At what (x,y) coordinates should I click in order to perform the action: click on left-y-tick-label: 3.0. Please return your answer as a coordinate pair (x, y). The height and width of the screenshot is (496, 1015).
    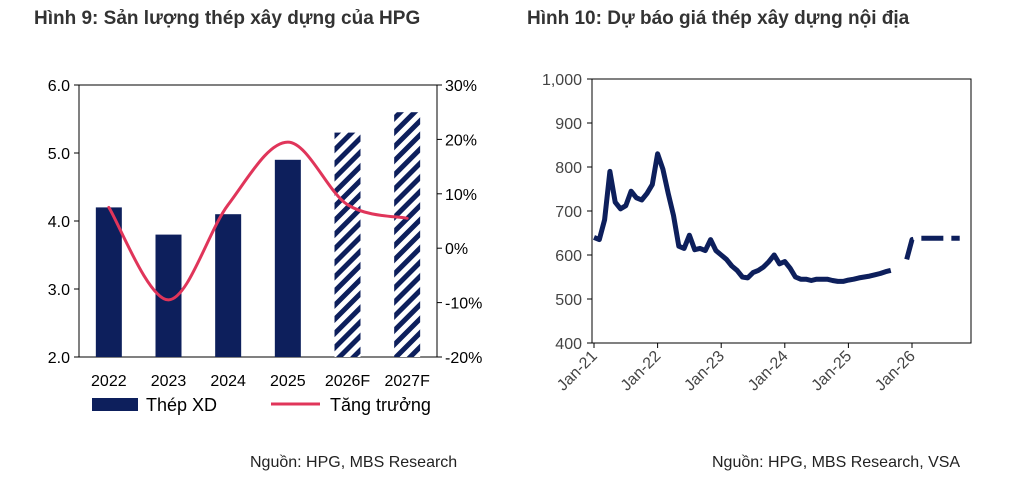
    Looking at the image, I should click on (59, 290).